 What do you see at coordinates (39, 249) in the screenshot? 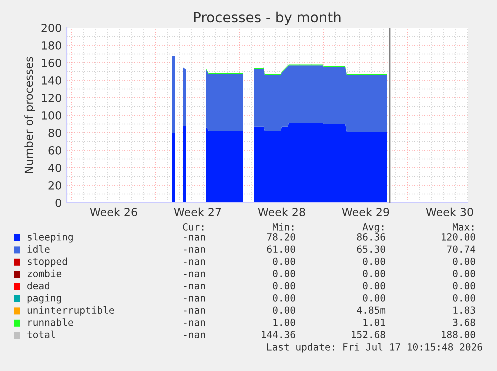
I see `legend-label: idle` at bounding box center [39, 249].